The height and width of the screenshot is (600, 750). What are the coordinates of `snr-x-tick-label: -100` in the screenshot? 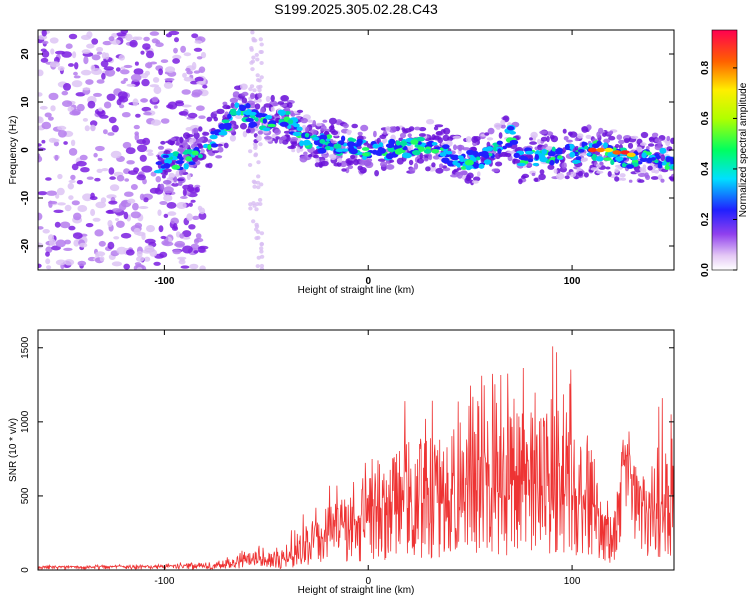 It's located at (164, 581).